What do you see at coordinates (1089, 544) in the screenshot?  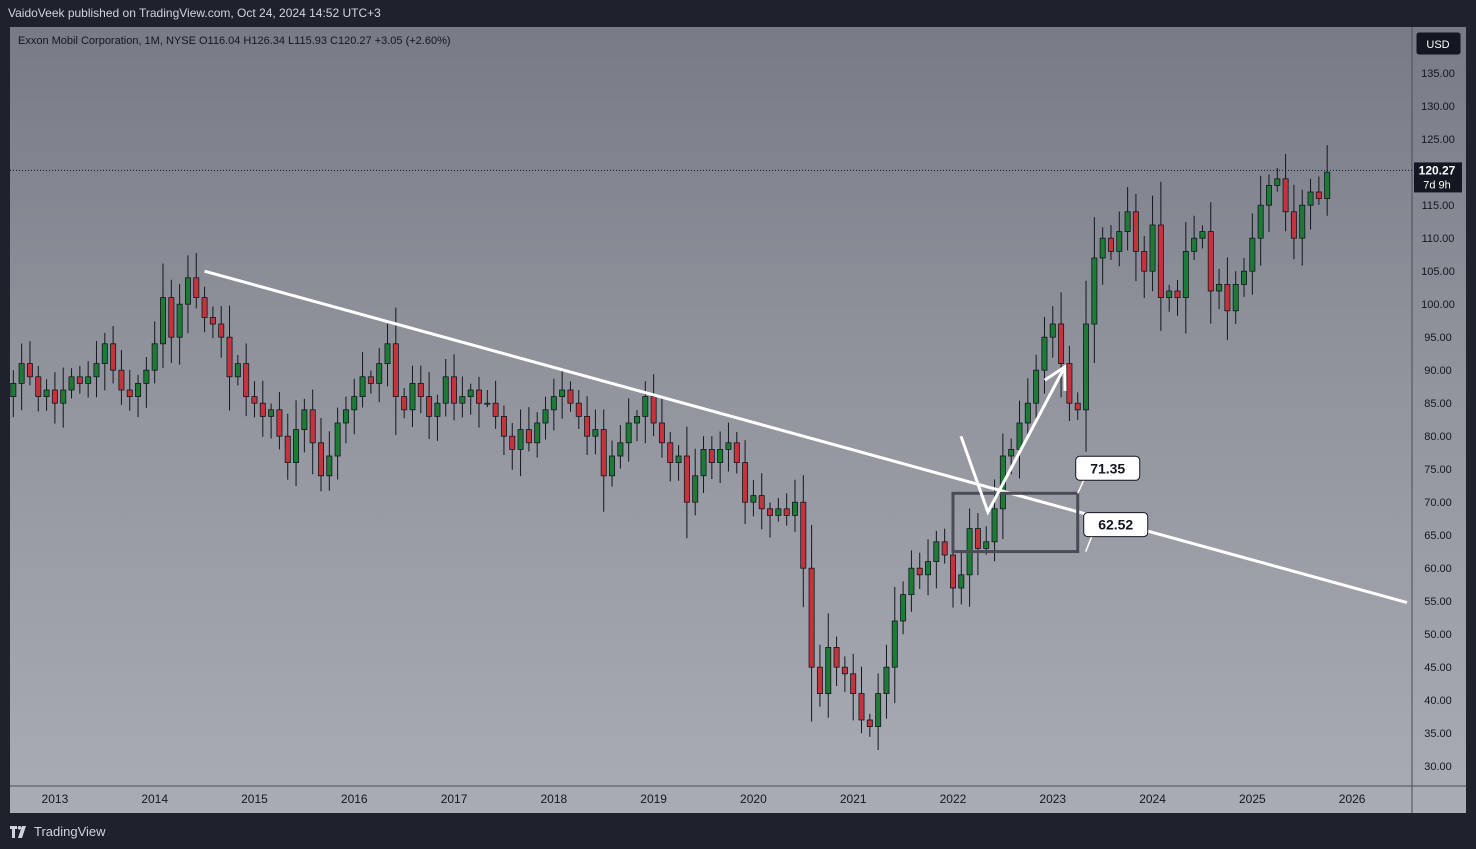 I see `box-bottom-price-label-leader` at bounding box center [1089, 544].